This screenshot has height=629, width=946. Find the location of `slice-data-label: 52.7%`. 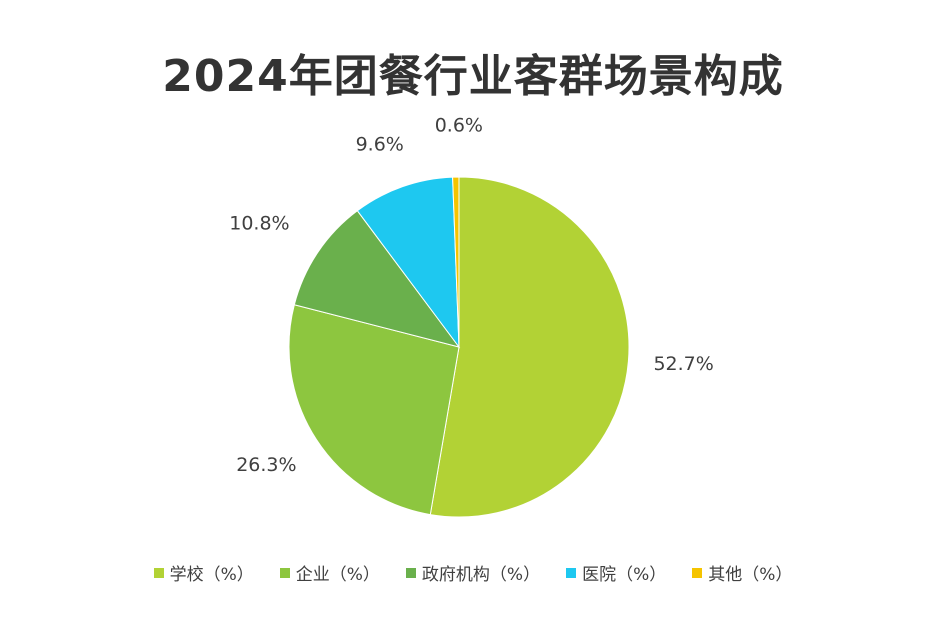

slice-data-label: 52.7% is located at coordinates (683, 364).